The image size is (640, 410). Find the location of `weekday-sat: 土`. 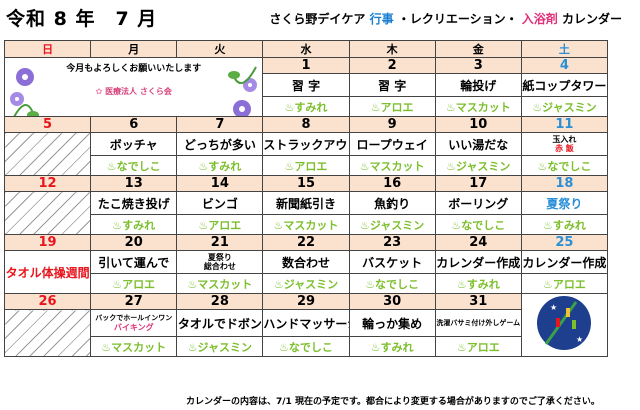

weekday-sat: 土 is located at coordinates (564, 49).